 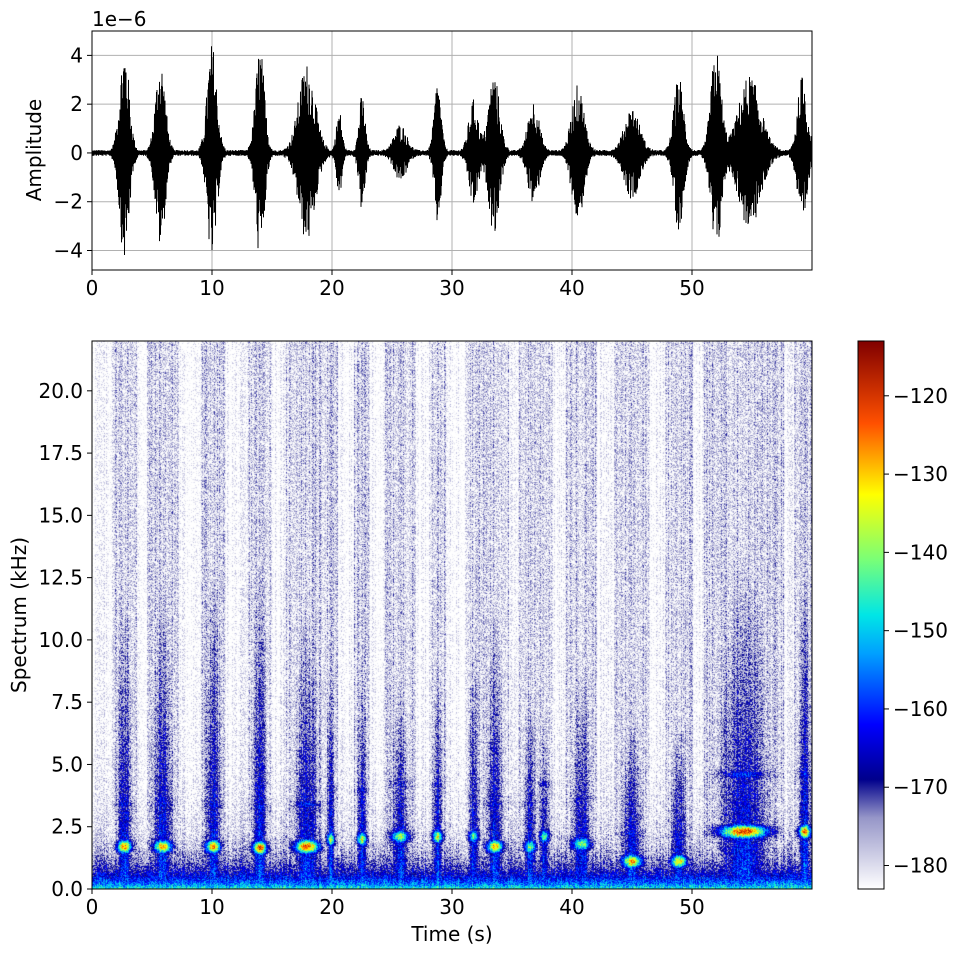 What do you see at coordinates (76, 153) in the screenshot?
I see `waveform-y-tick-label: 0` at bounding box center [76, 153].